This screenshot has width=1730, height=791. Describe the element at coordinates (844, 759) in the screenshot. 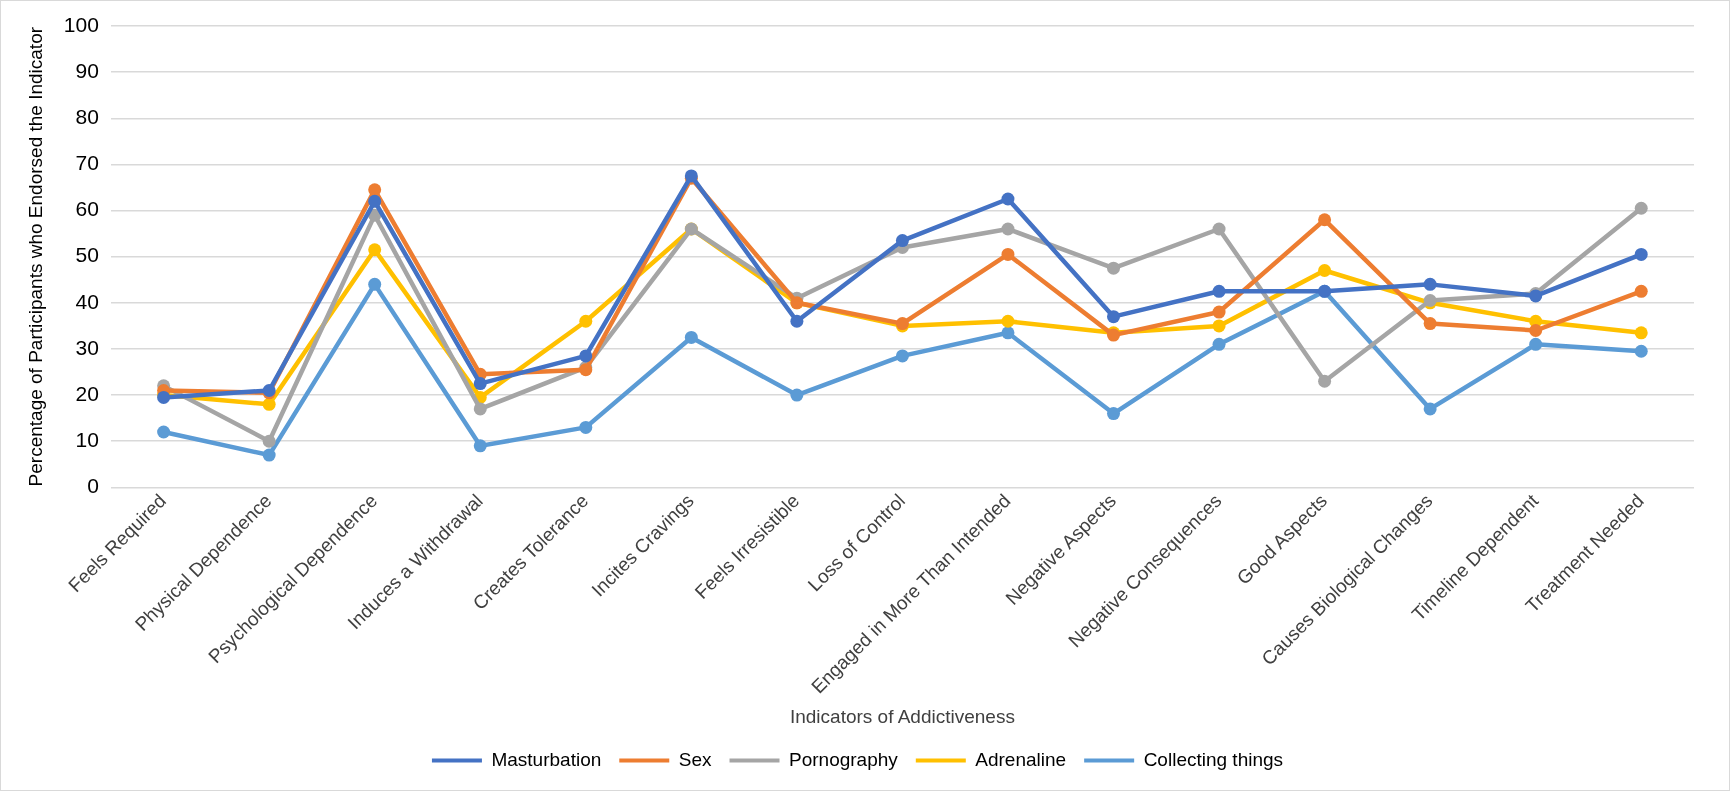

I see `legend-label: Pornography` at that location.